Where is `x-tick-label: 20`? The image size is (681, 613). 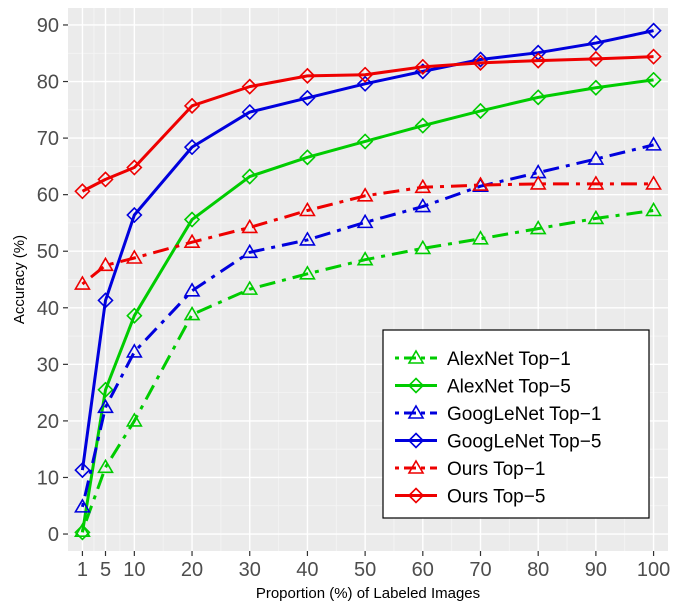 x-tick-label: 20 is located at coordinates (192, 570).